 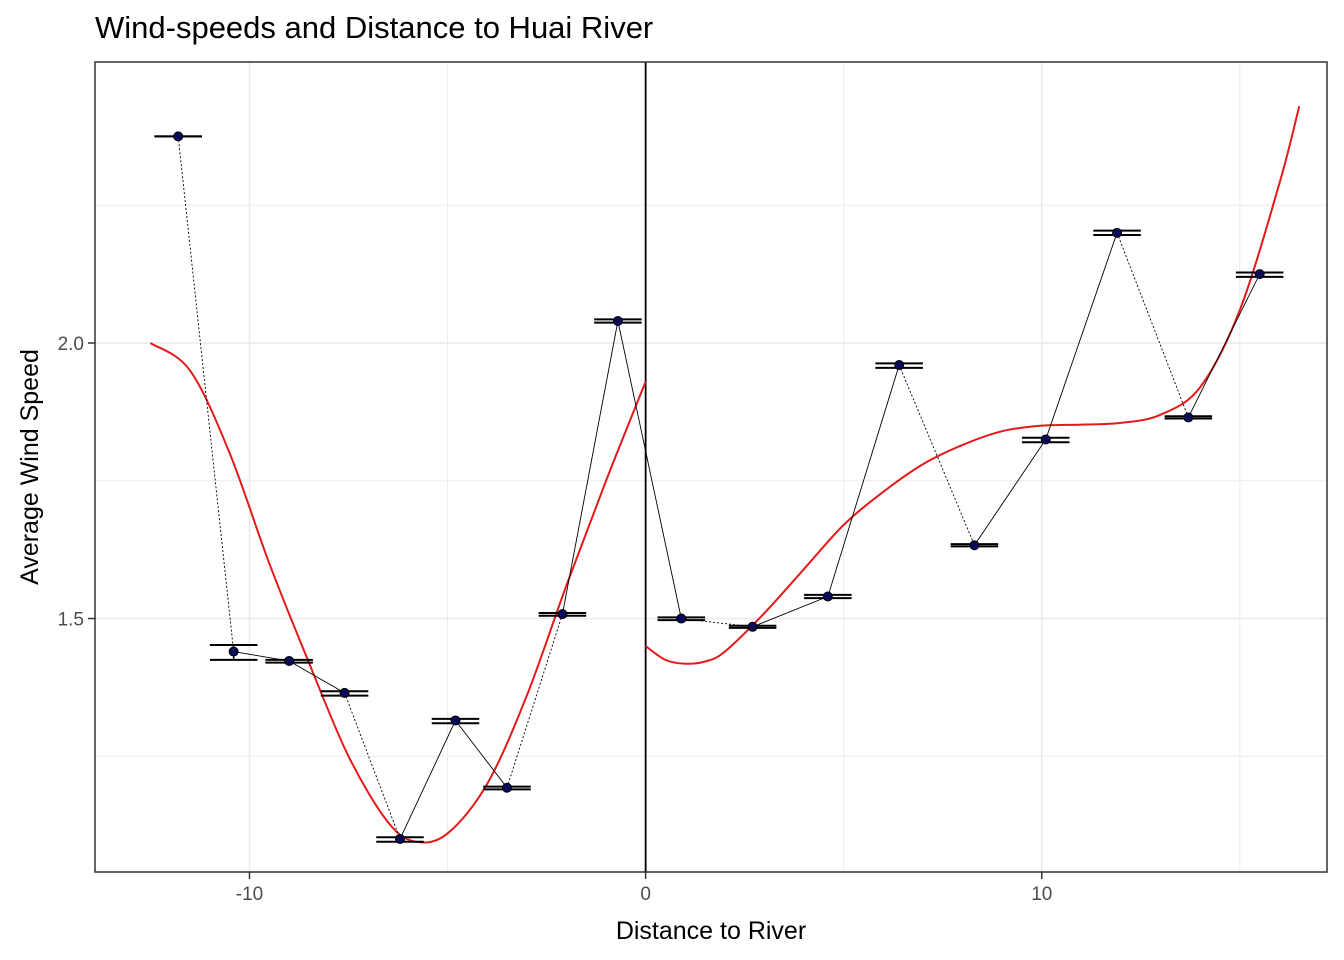 What do you see at coordinates (71, 344) in the screenshot?
I see `y-tick-label: 2.0` at bounding box center [71, 344].